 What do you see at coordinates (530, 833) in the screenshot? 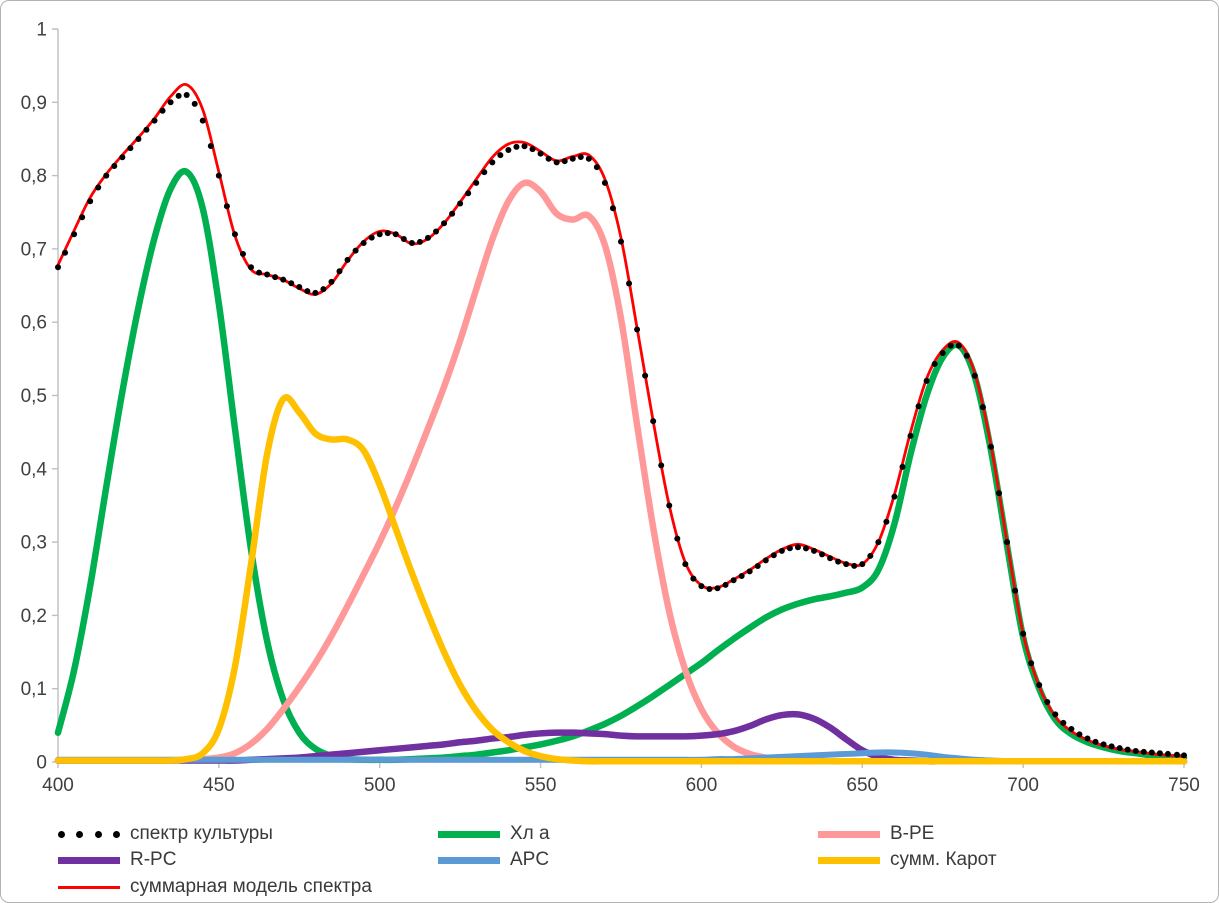
I see `legend-label-chl-a: Хл a` at bounding box center [530, 833].